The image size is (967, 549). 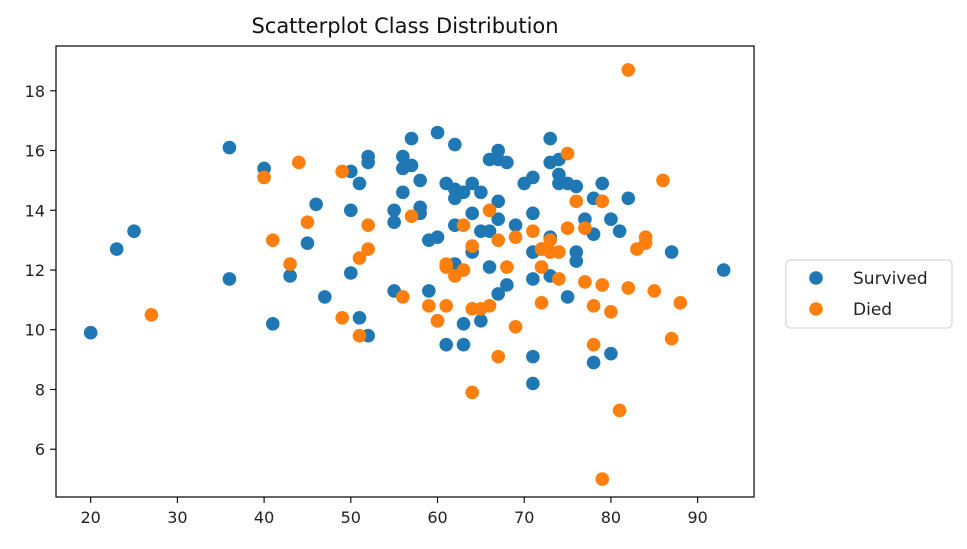 I want to click on x-tick-label: 50, so click(x=351, y=517).